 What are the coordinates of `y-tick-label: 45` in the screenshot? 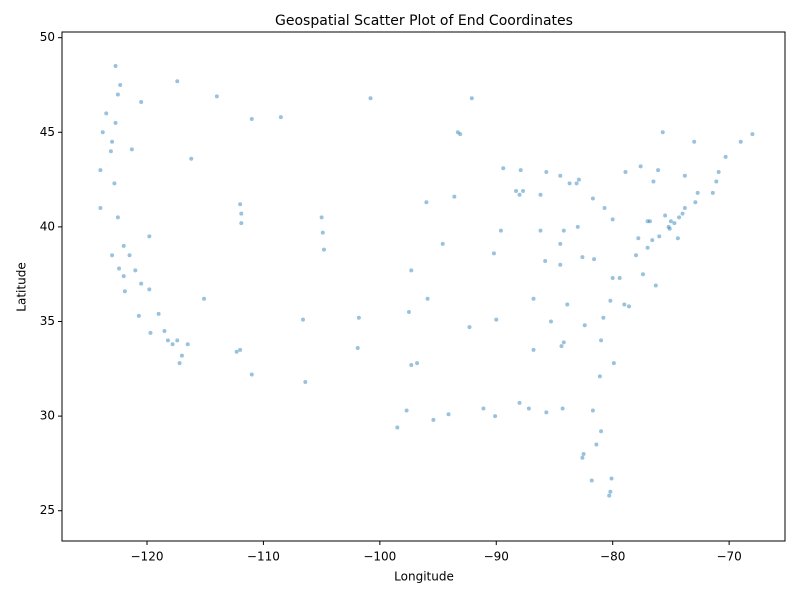 It's located at (47, 132).